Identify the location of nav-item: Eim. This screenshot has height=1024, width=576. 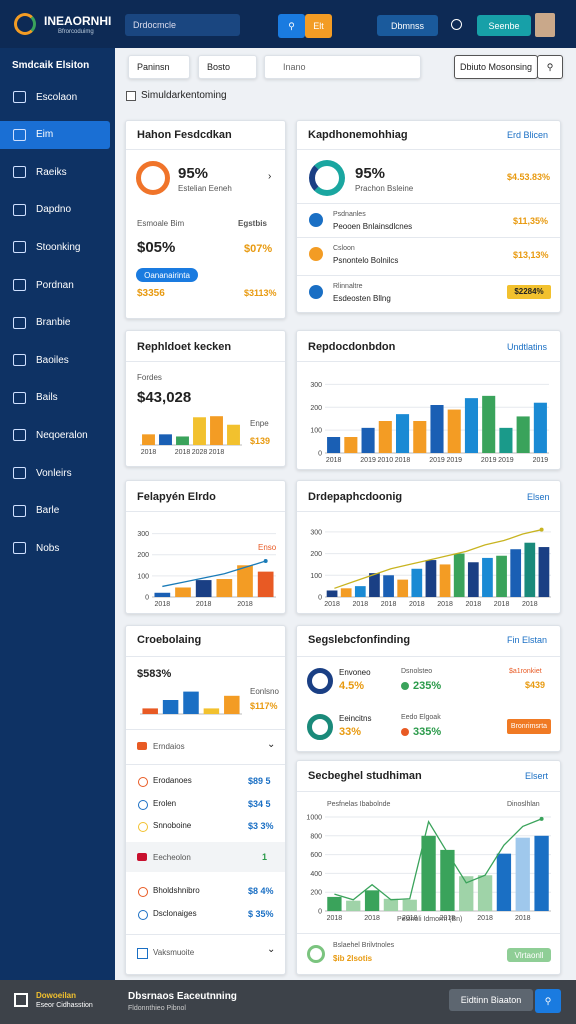
(55, 134).